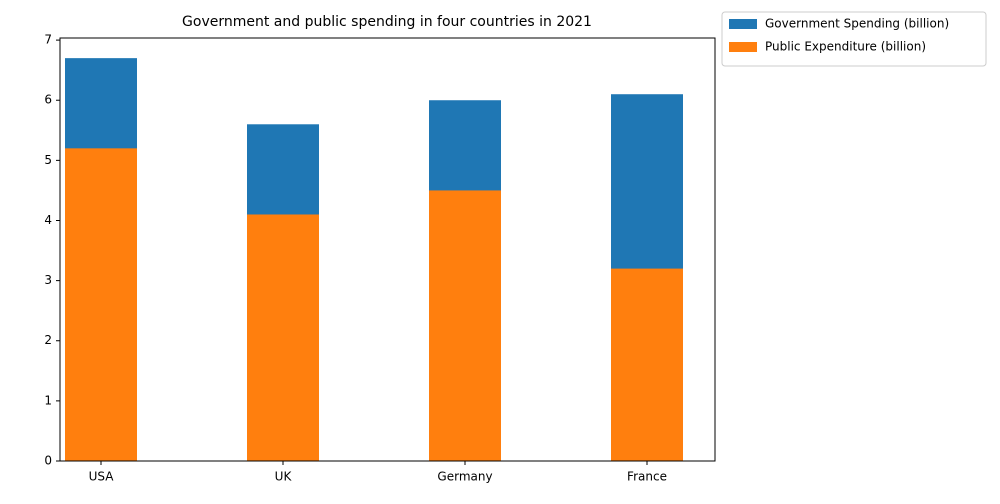 The width and height of the screenshot is (1000, 504). What do you see at coordinates (48, 100) in the screenshot?
I see `y-tick-label: 6` at bounding box center [48, 100].